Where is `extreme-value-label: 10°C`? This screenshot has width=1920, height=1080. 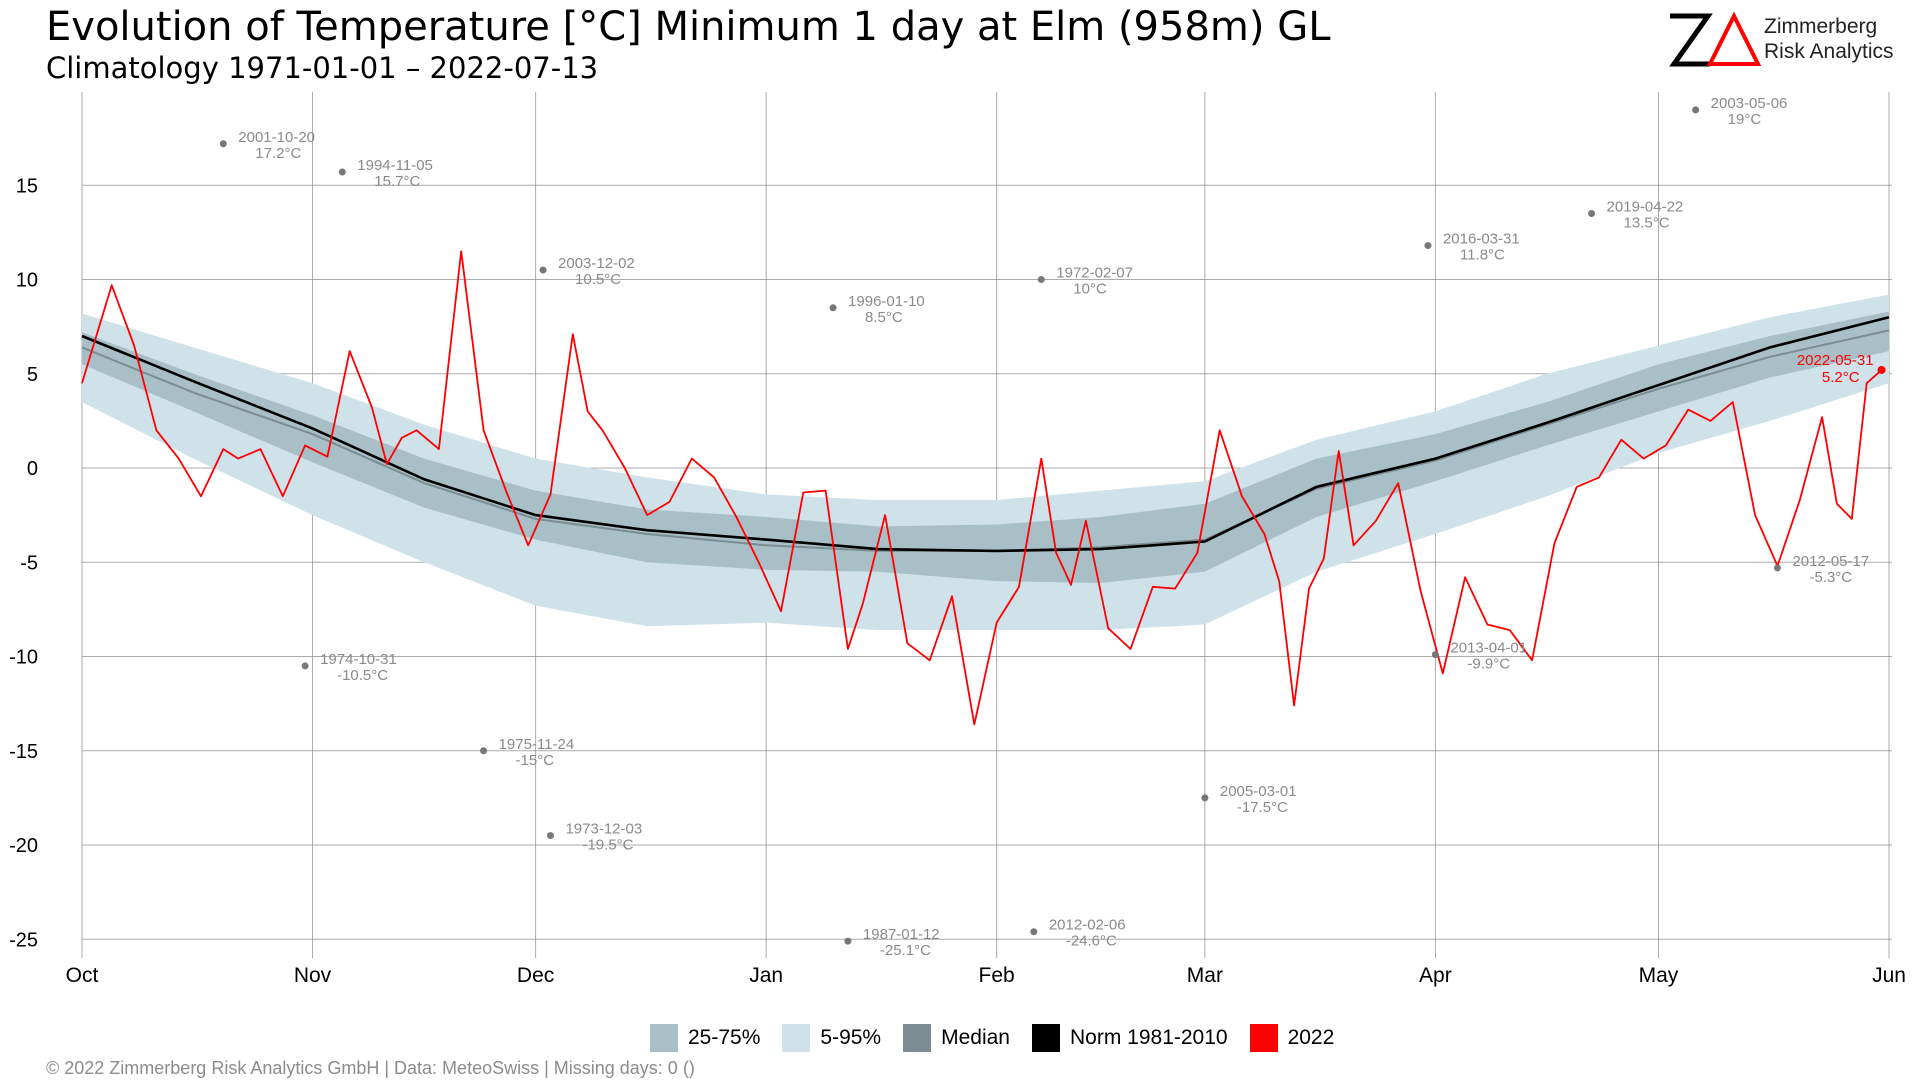 extreme-value-label: 10°C is located at coordinates (1090, 289).